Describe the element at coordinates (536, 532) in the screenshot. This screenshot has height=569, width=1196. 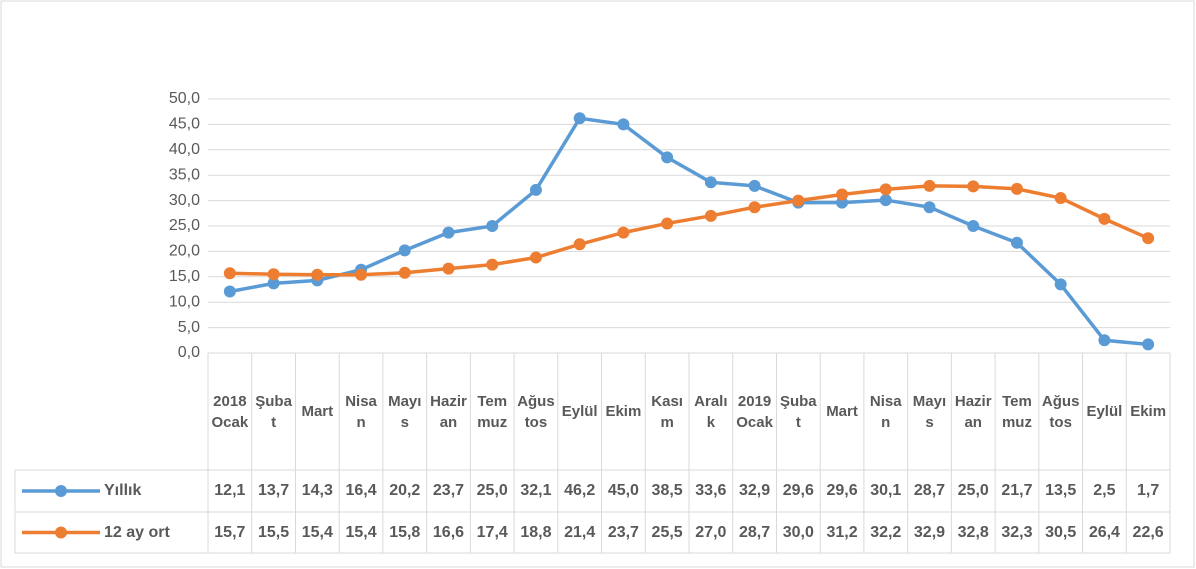
I see `table-value: 18,8` at that location.